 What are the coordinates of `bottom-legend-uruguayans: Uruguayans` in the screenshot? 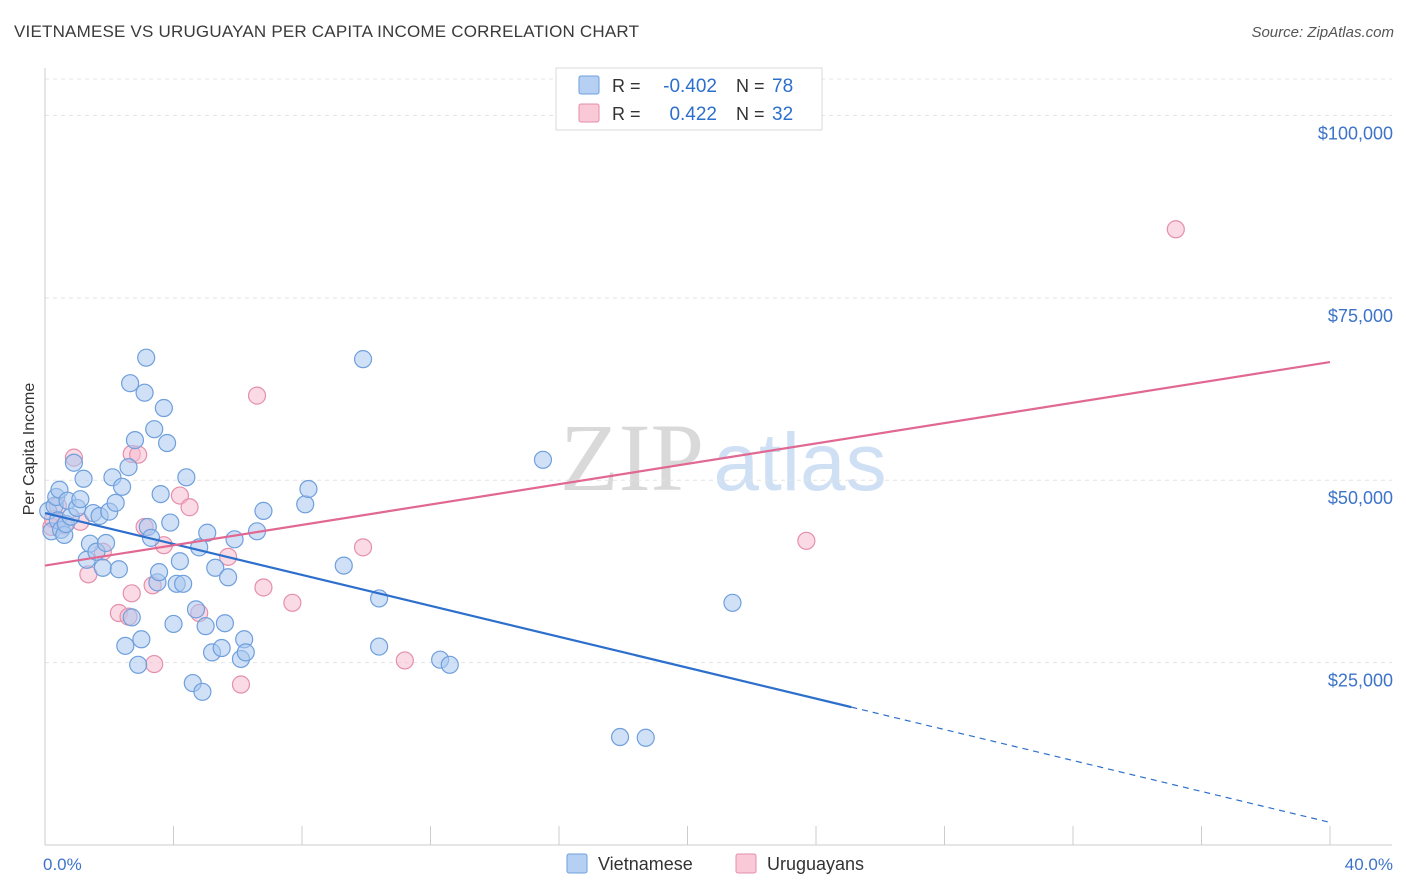 It's located at (815, 864).